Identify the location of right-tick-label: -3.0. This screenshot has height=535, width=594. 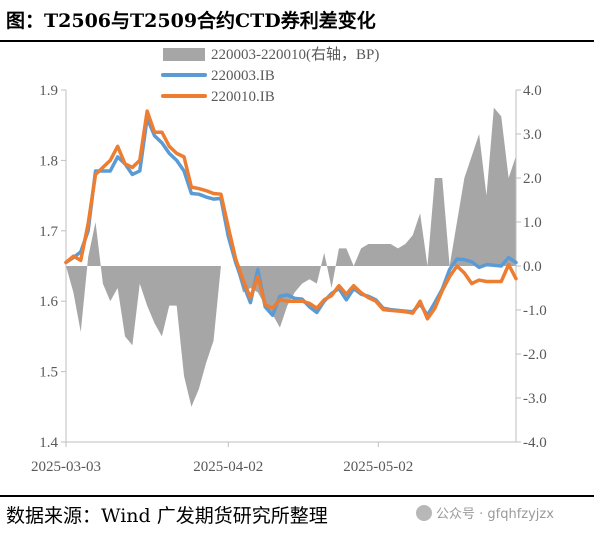
(535, 399).